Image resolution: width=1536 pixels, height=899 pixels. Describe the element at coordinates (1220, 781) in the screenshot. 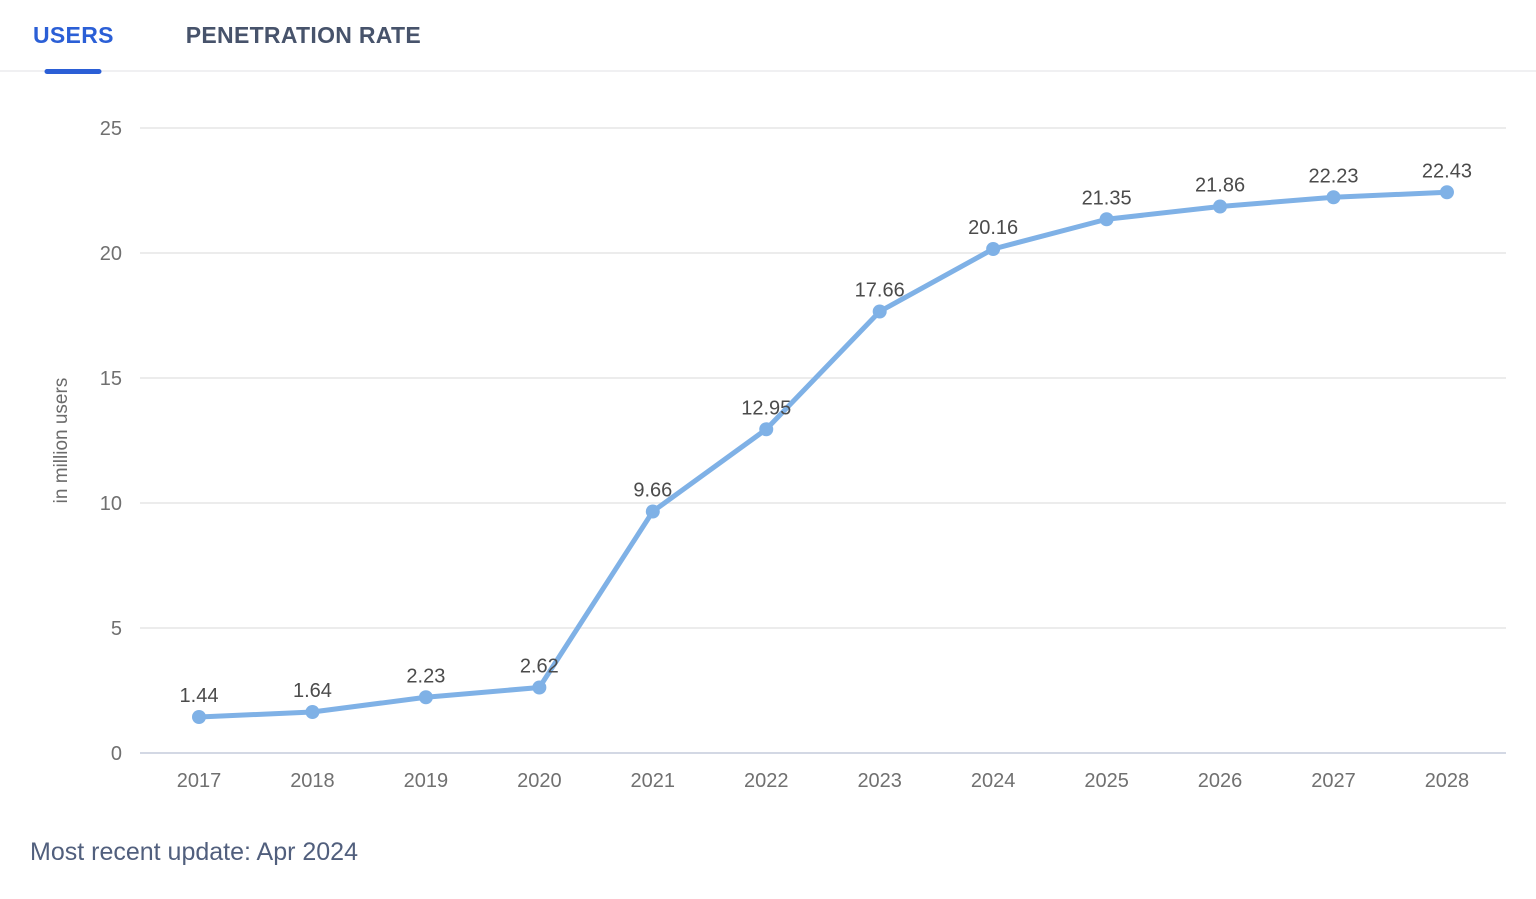

I see `x-tick-label: 2026` at that location.